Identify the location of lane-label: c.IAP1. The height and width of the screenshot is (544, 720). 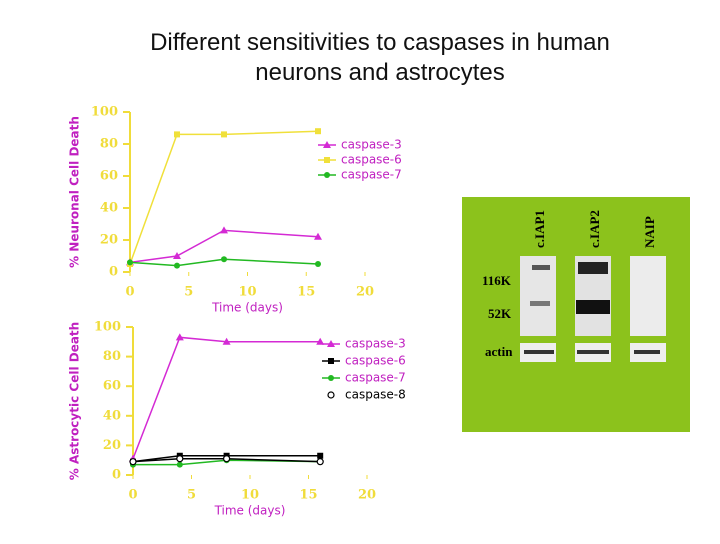
(539, 229).